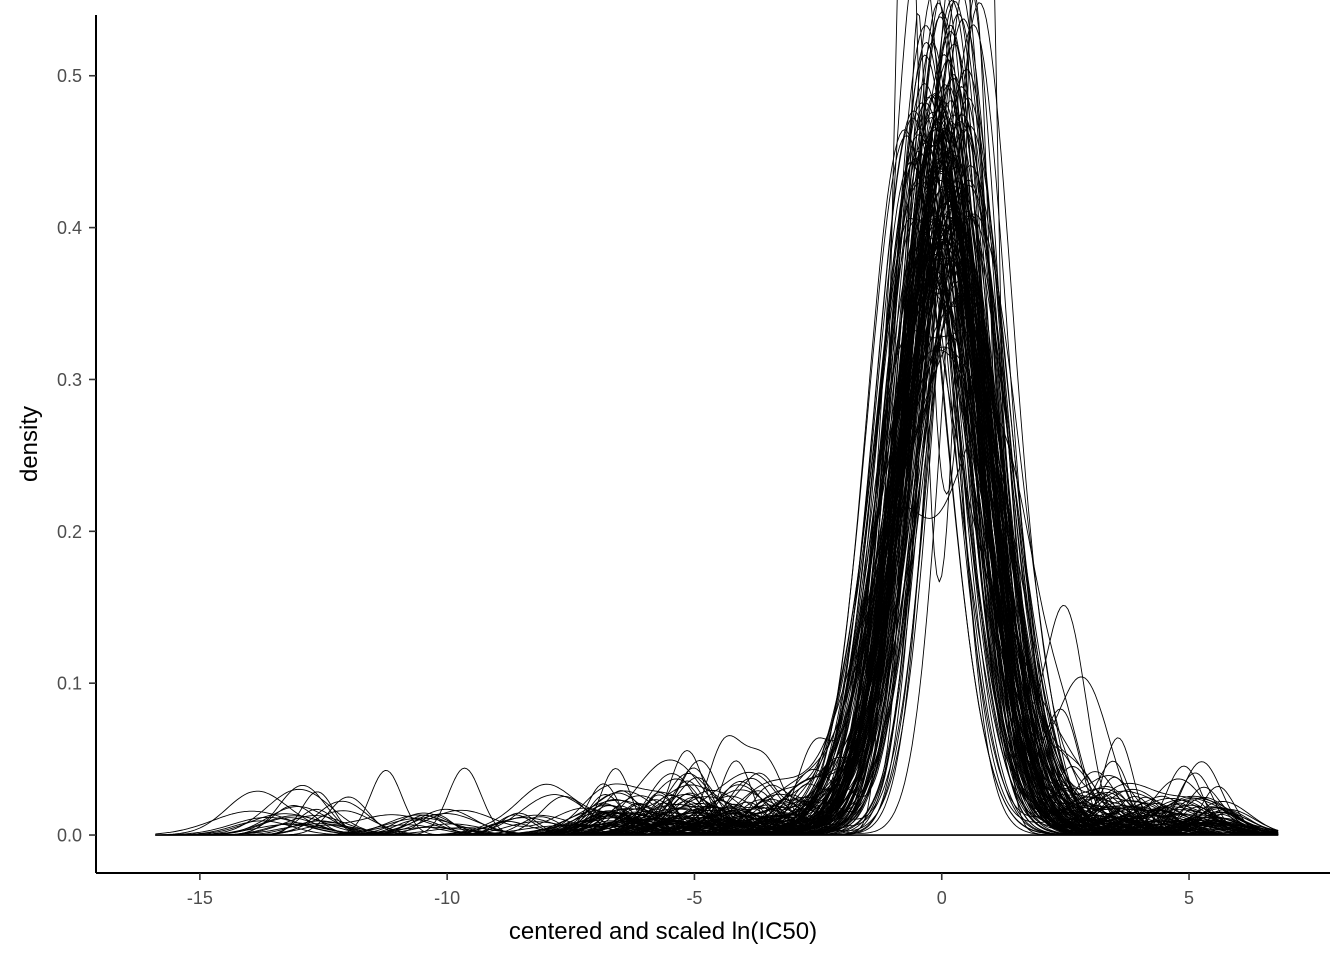 The height and width of the screenshot is (960, 1344). Describe the element at coordinates (69, 380) in the screenshot. I see `y-tick-label: 0.3` at that location.